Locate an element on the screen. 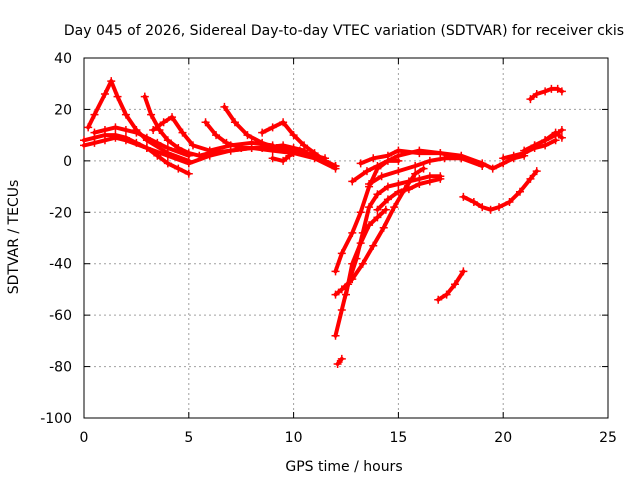 The image size is (640, 480). y-tick-label: -60 is located at coordinates (60, 316).